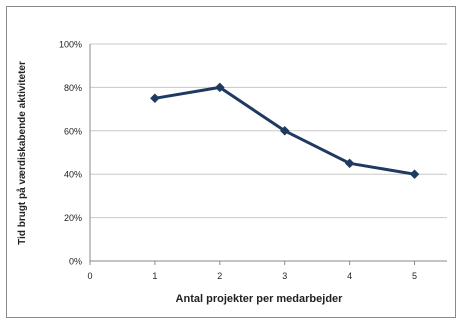 Image resolution: width=464 pixels, height=324 pixels. Describe the element at coordinates (349, 276) in the screenshot. I see `x-tick-label: 4` at that location.